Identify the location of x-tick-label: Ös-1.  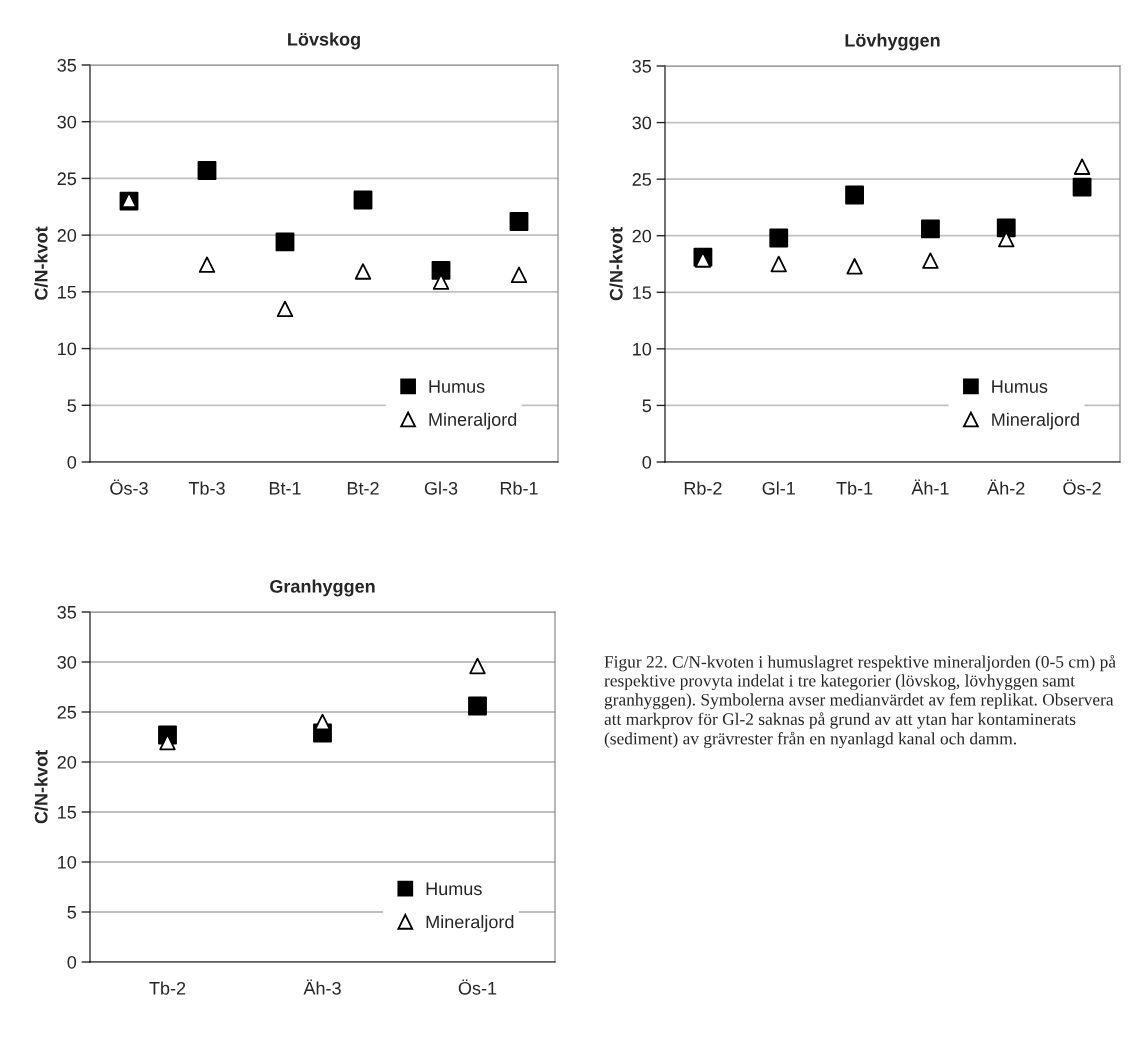
(477, 987).